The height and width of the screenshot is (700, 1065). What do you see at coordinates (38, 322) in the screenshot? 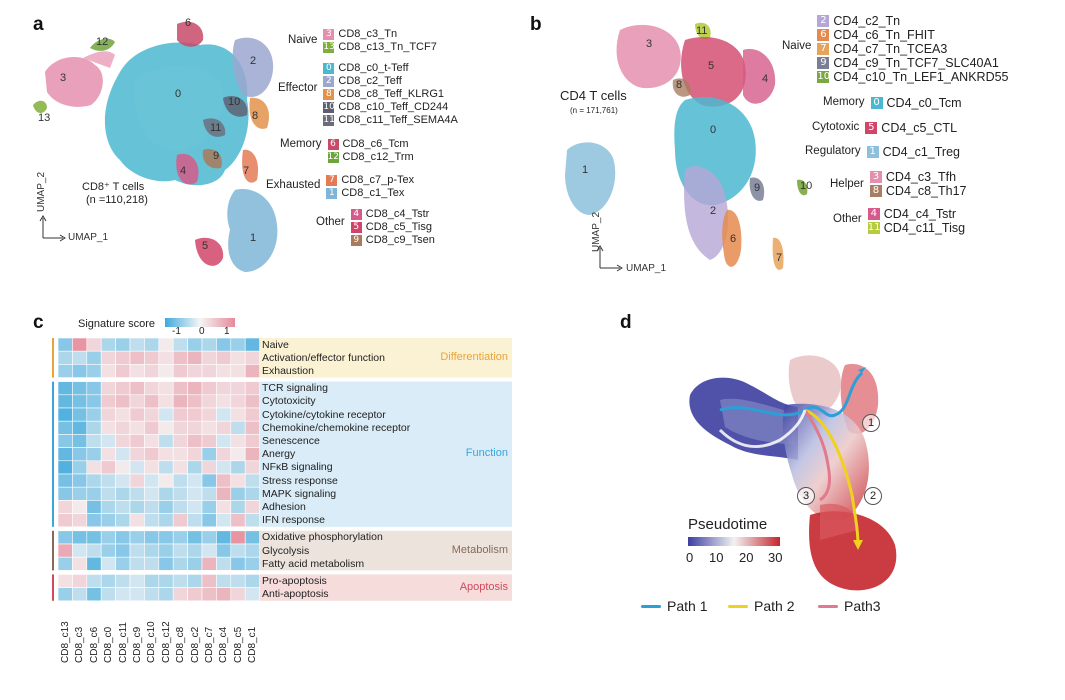
I see `panel-c-letter: c` at bounding box center [38, 322].